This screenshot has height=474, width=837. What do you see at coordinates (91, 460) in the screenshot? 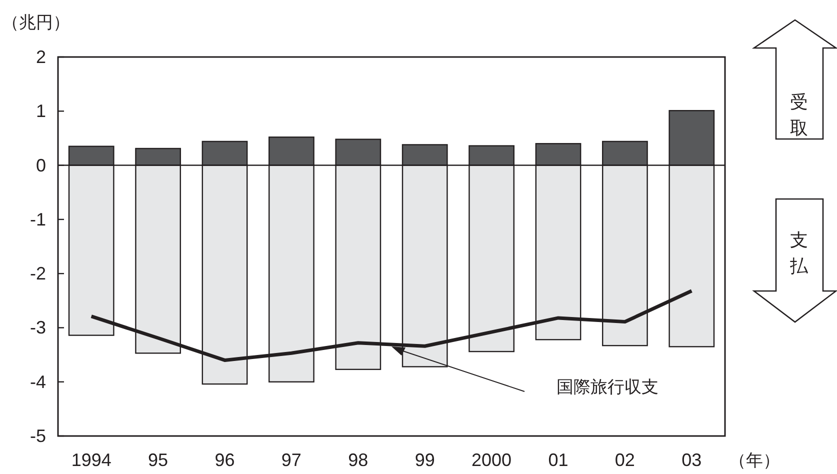
I see `x-tick-label: 1994` at bounding box center [91, 460].